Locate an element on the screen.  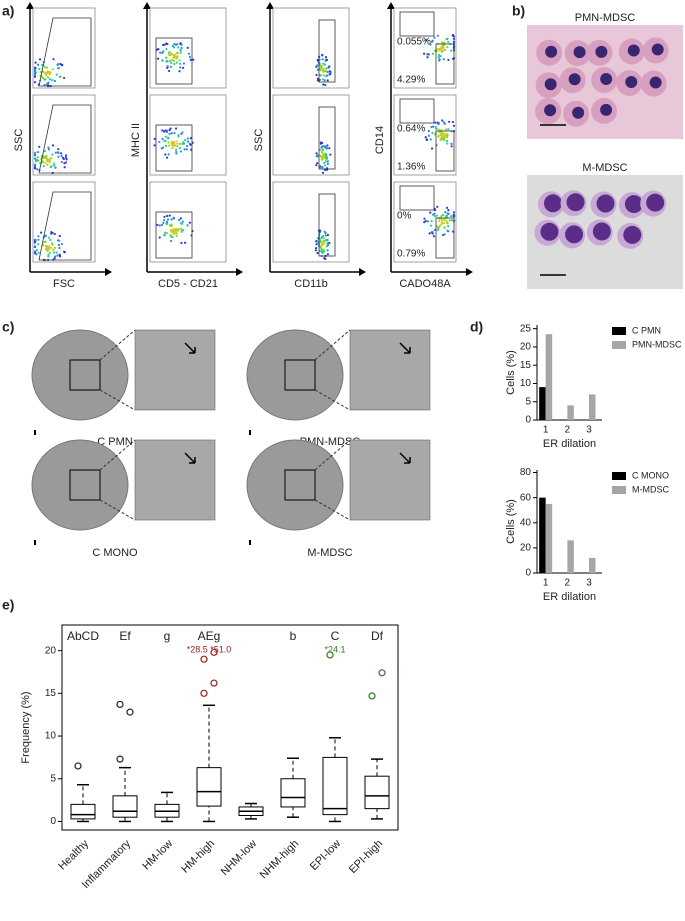
bar is located at coordinates (592, 565).